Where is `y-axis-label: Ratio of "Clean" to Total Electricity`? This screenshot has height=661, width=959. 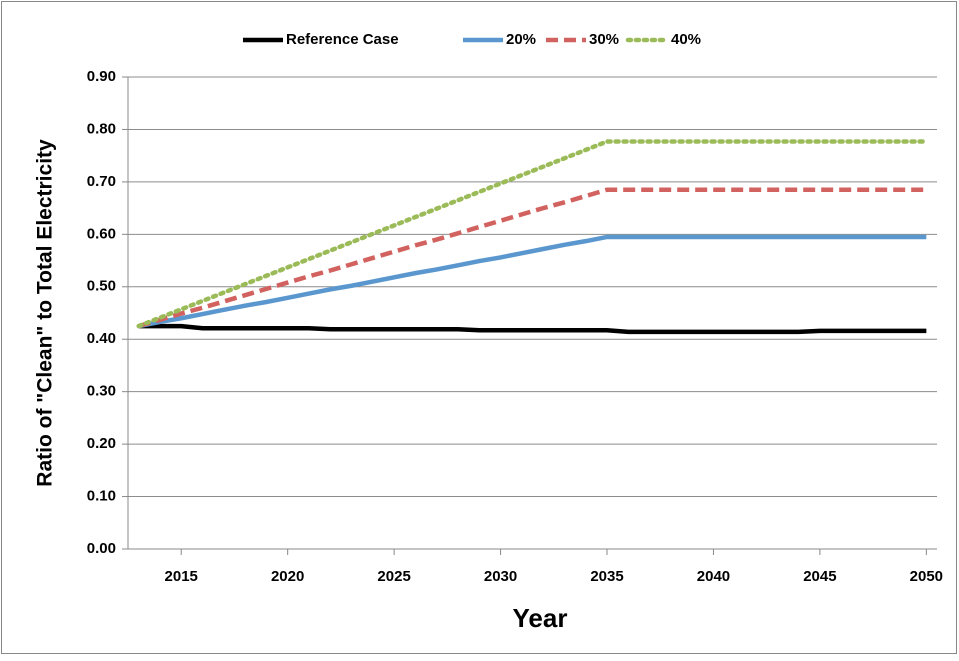 y-axis-label: Ratio of "Clean" to Total Electricity is located at coordinates (45, 313).